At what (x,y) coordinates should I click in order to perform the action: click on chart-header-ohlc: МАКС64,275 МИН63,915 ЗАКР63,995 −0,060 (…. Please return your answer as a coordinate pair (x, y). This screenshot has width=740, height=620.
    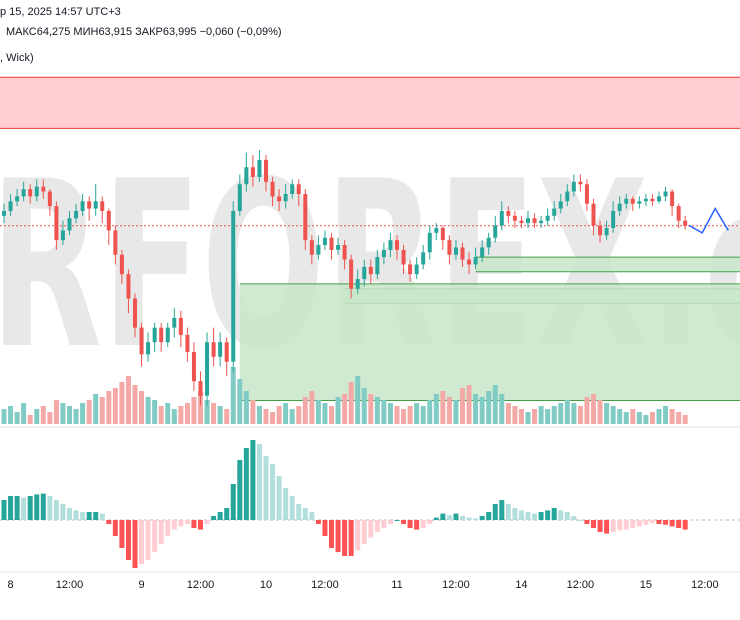
    Looking at the image, I should click on (144, 32).